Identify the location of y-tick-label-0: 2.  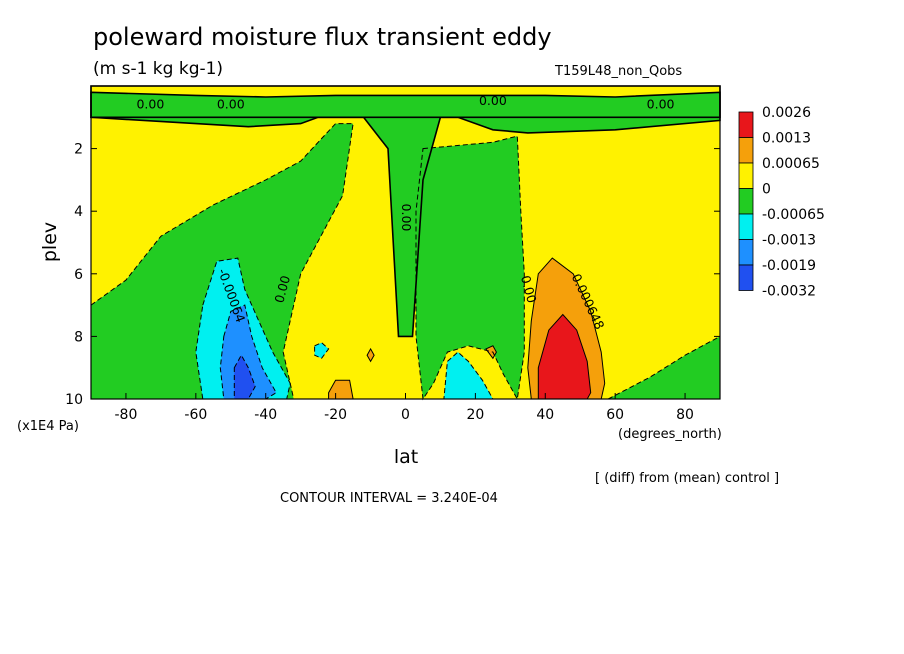
(78, 150).